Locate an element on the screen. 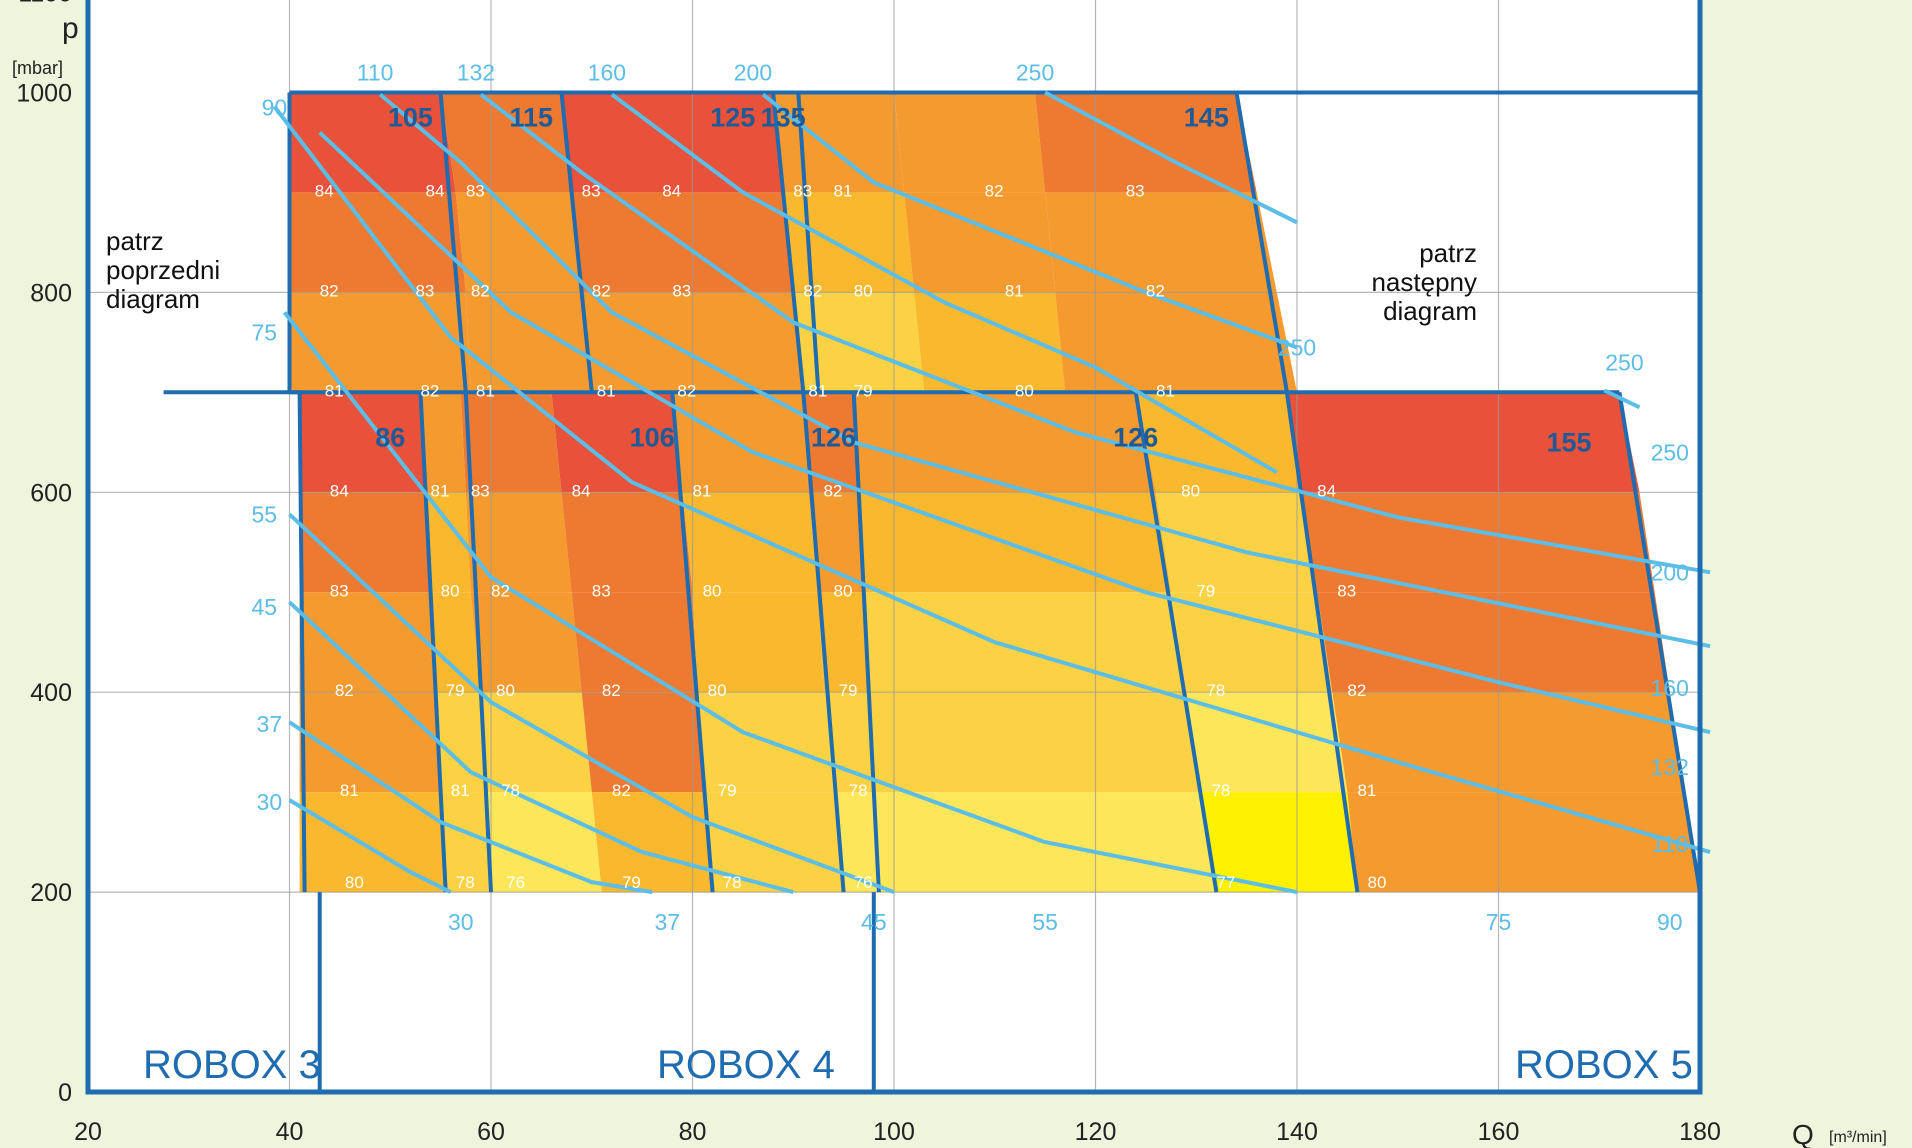 The width and height of the screenshot is (1912, 1148). y-axis-symbol: p is located at coordinates (70, 28).